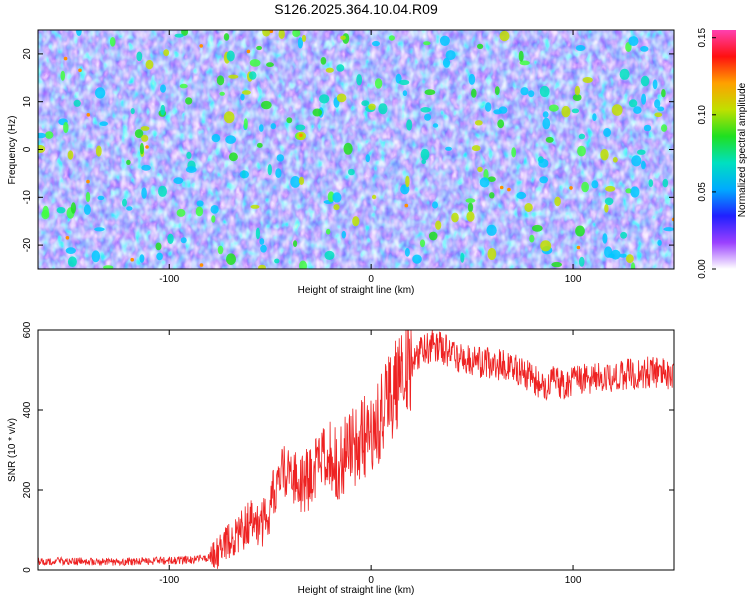  I want to click on y-tick-label: 200, so click(27, 489).